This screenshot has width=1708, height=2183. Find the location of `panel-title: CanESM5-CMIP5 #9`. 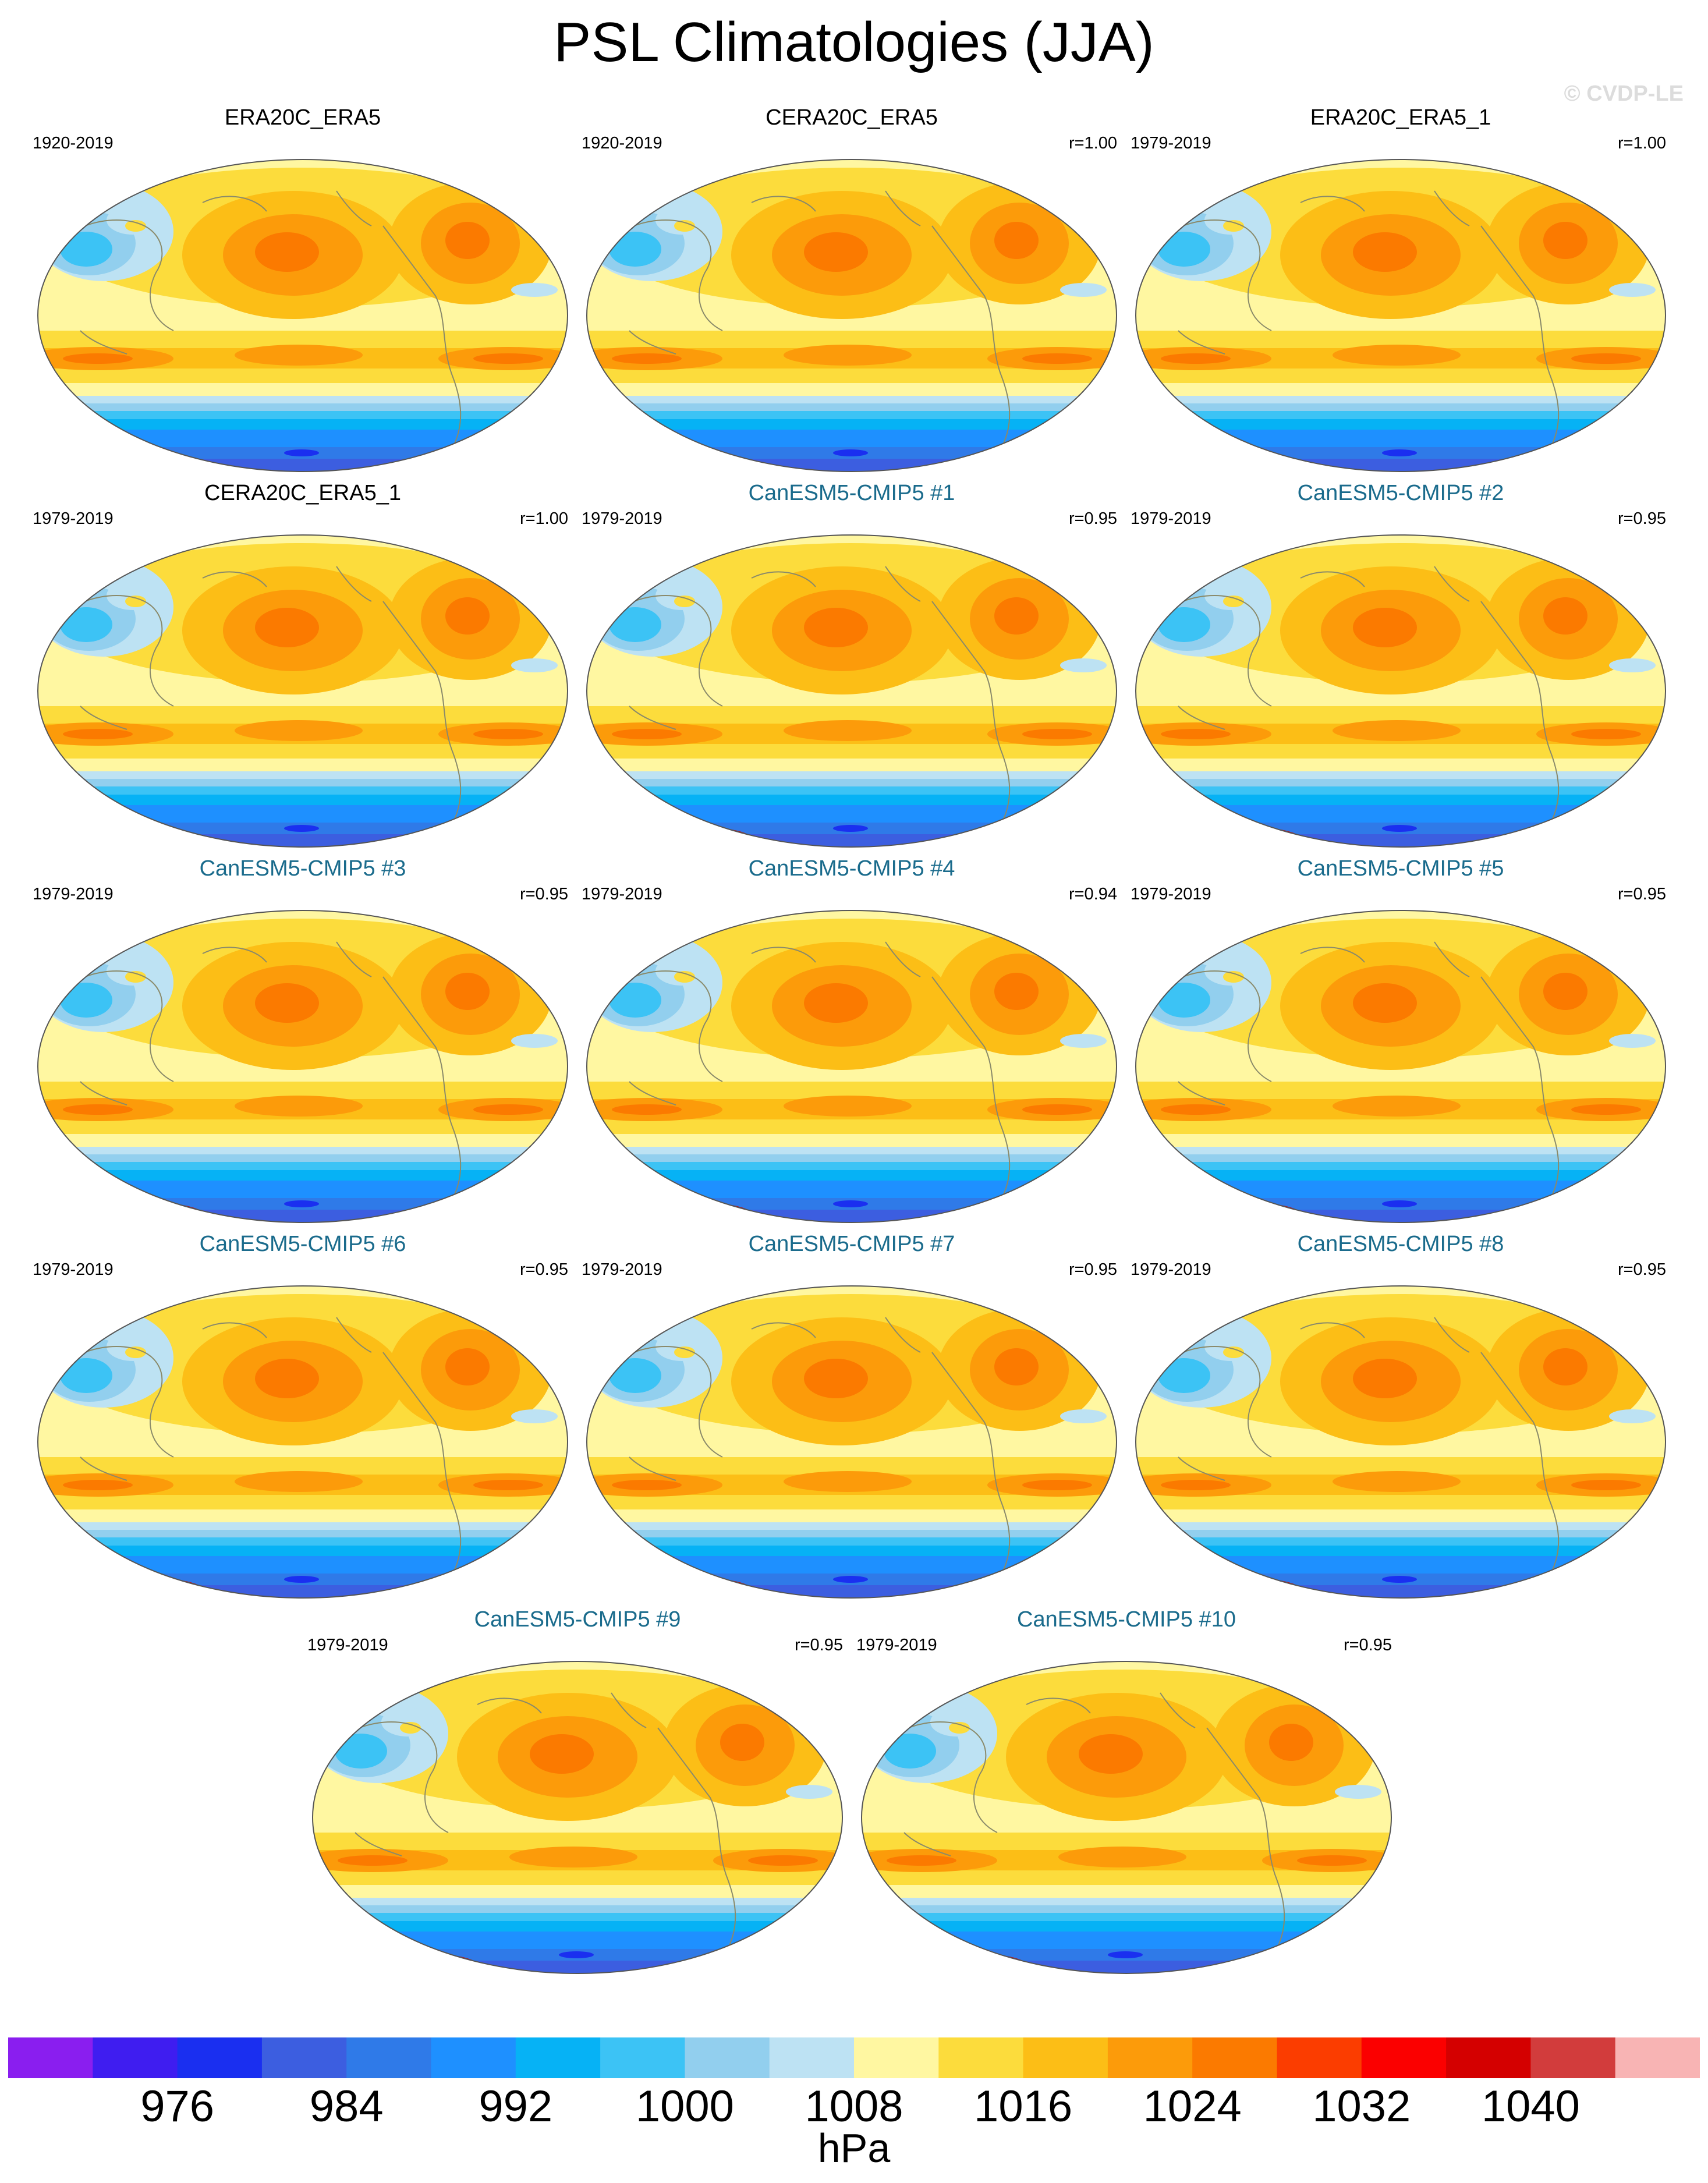

panel-title: CanESM5-CMIP5 #9 is located at coordinates (577, 1619).